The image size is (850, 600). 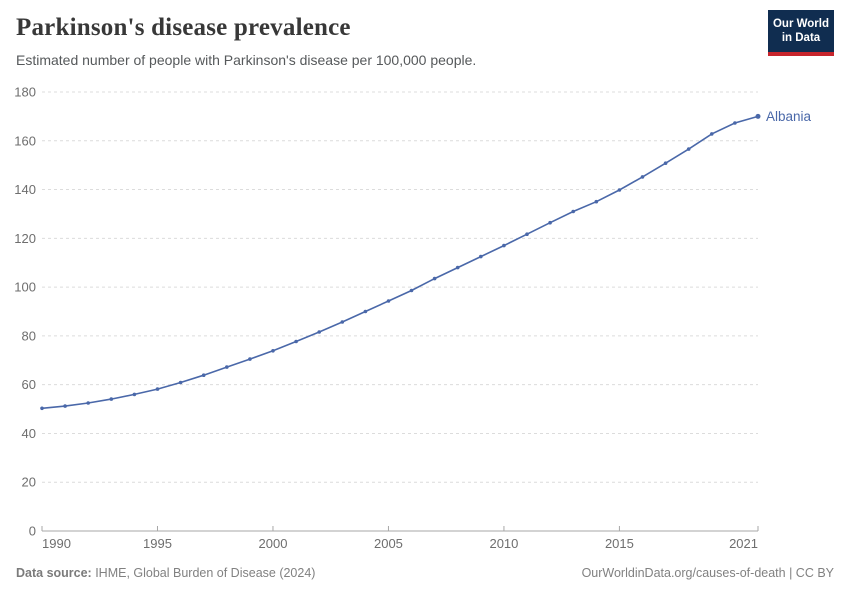 I want to click on owid-logo-stripe, so click(x=801, y=53).